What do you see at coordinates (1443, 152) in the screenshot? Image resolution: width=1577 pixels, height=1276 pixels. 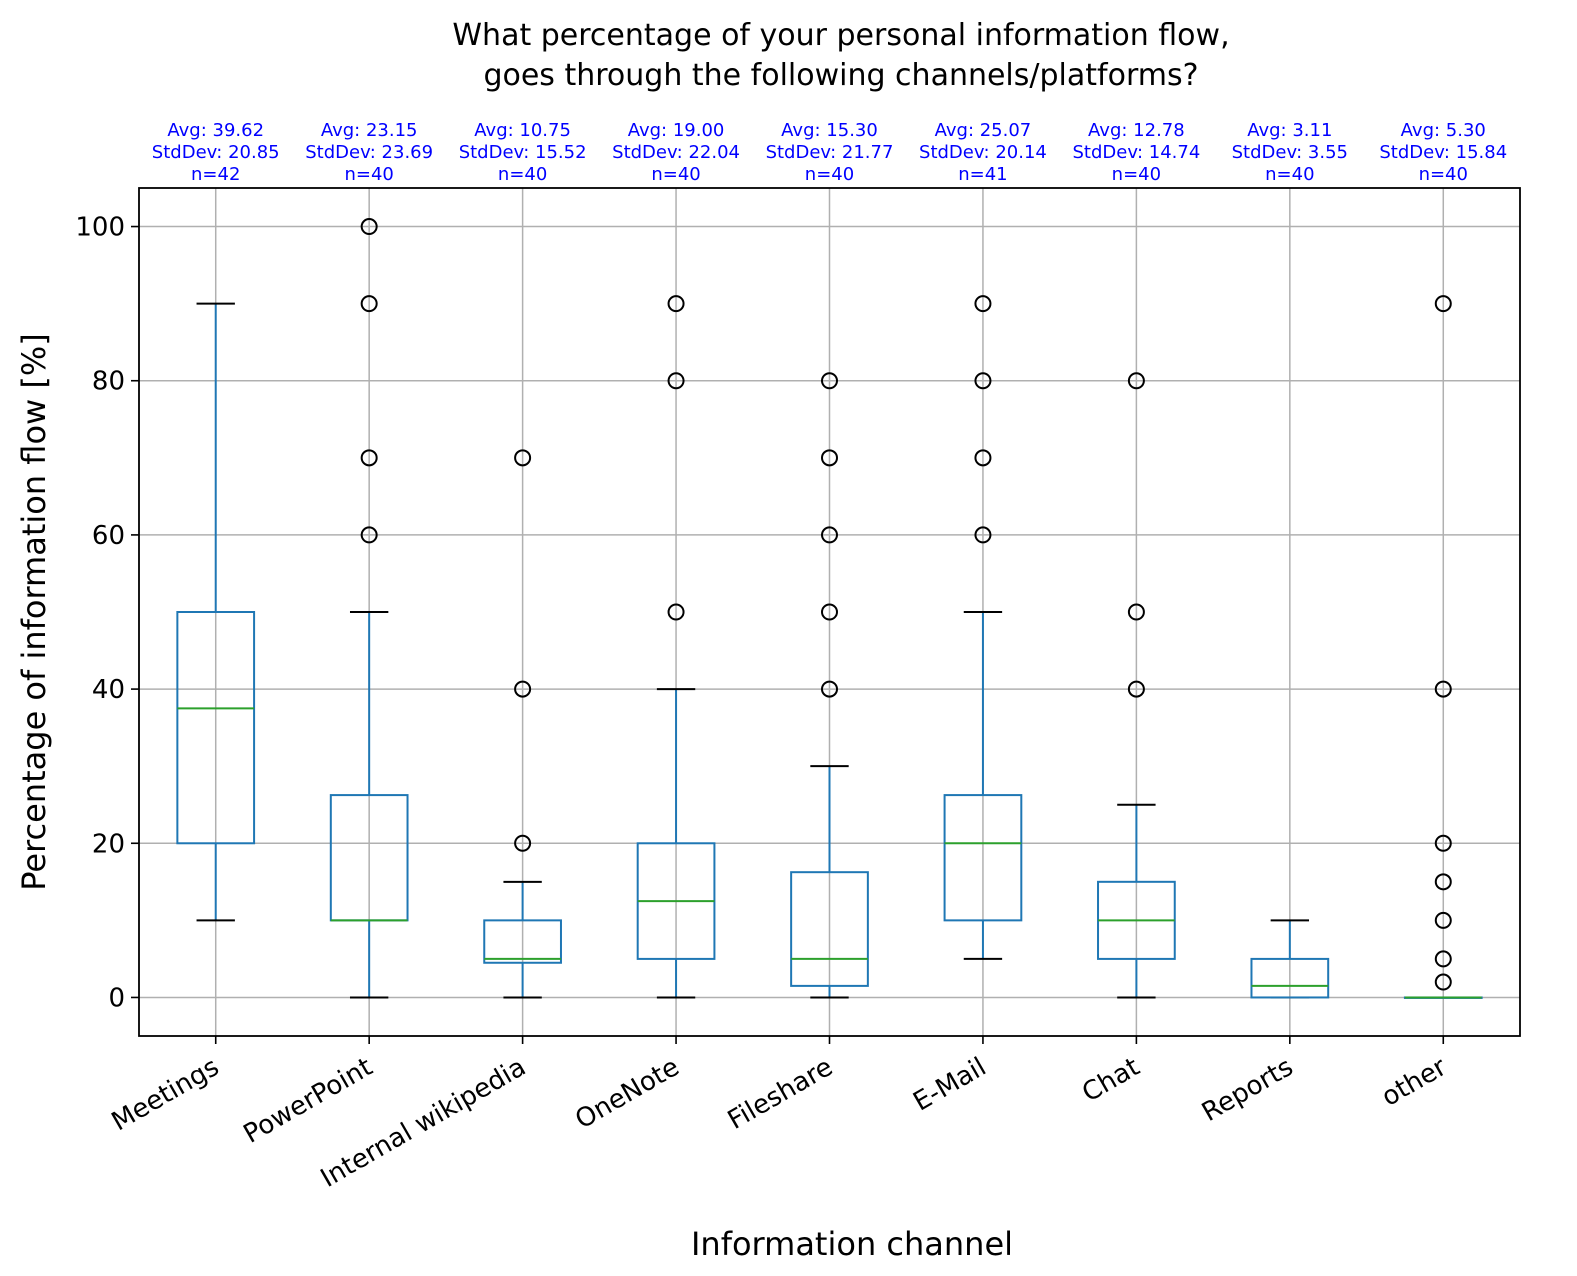 I see `stats-label: StdDev: 15.84` at bounding box center [1443, 152].